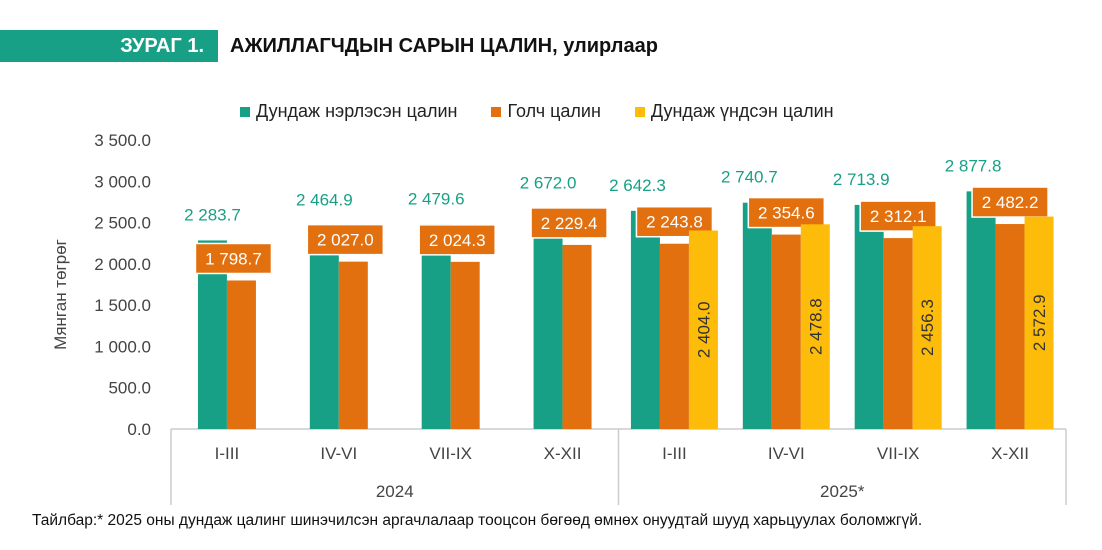 The width and height of the screenshot is (1102, 550). Describe the element at coordinates (162, 46) in the screenshot. I see `figure-label: ЗУРАГ 1.` at that location.